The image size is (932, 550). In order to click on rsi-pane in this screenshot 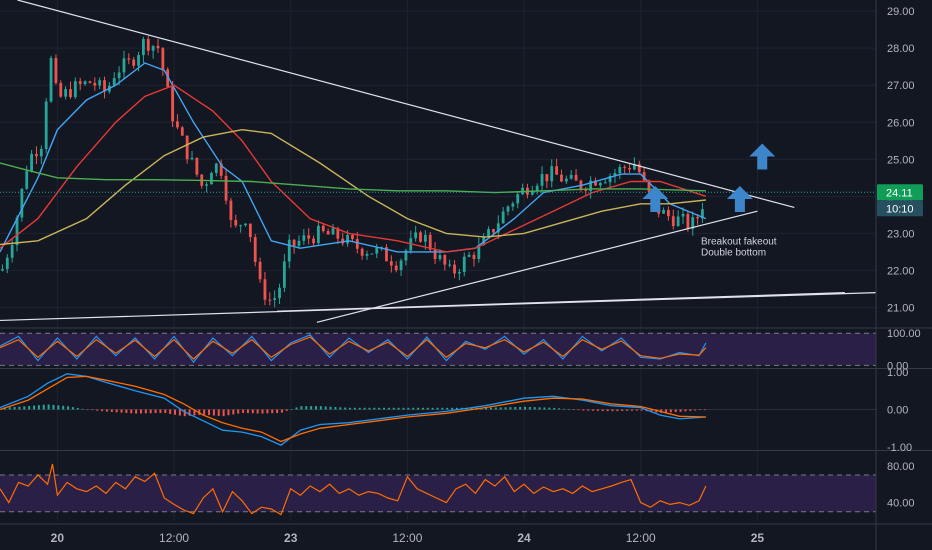, I will do `click(438, 489)`.